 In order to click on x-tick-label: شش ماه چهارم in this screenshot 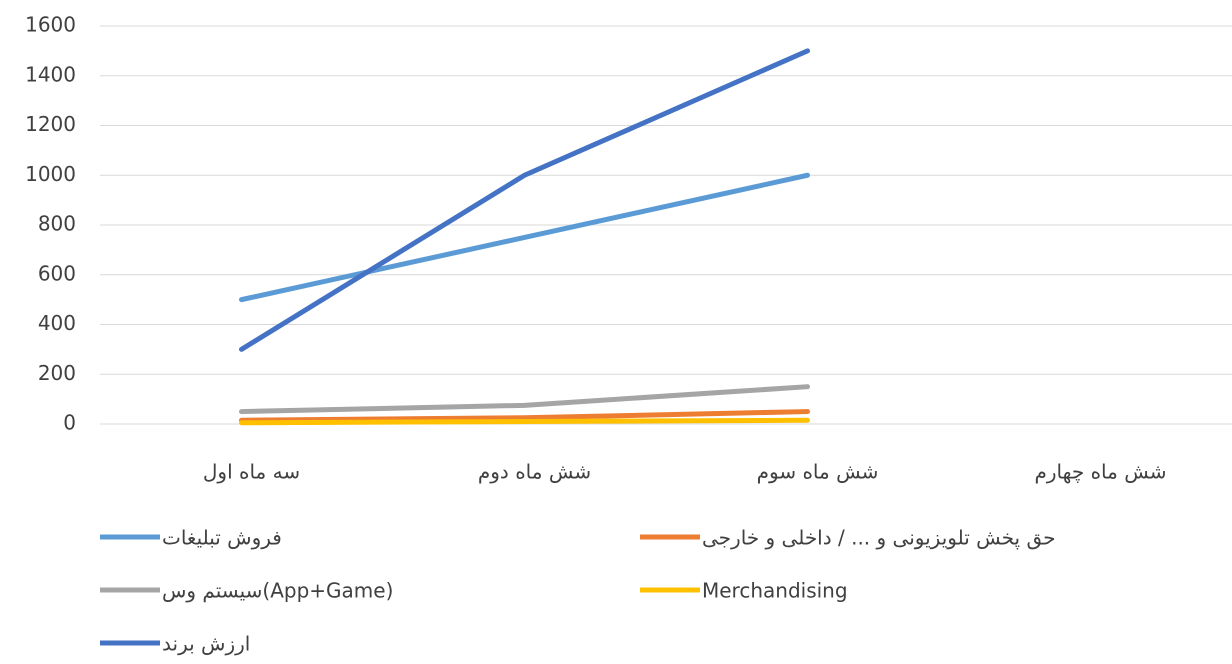, I will do `click(1101, 472)`.